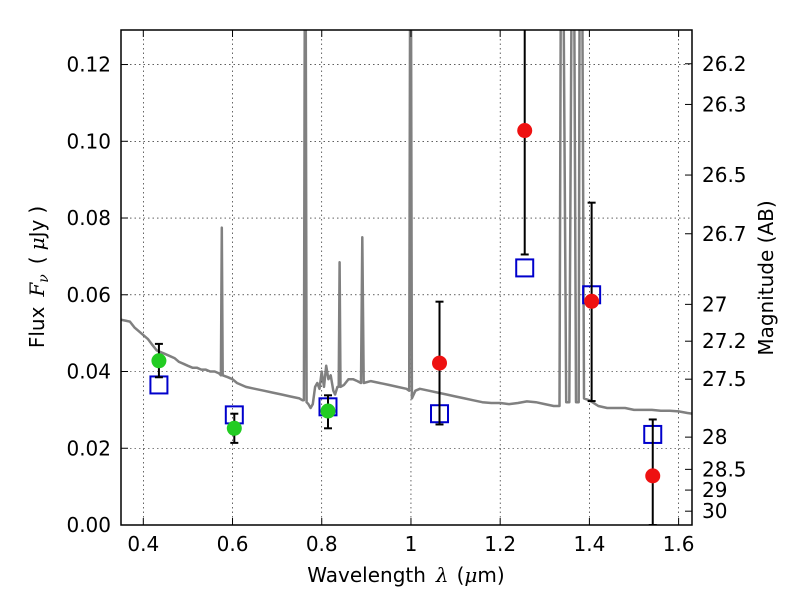 The width and height of the screenshot is (800, 600). I want to click on y-axis-ticks: 0.00 0.02 0.04 0.06 0.08 0.10 0.12, so click(97, 295).